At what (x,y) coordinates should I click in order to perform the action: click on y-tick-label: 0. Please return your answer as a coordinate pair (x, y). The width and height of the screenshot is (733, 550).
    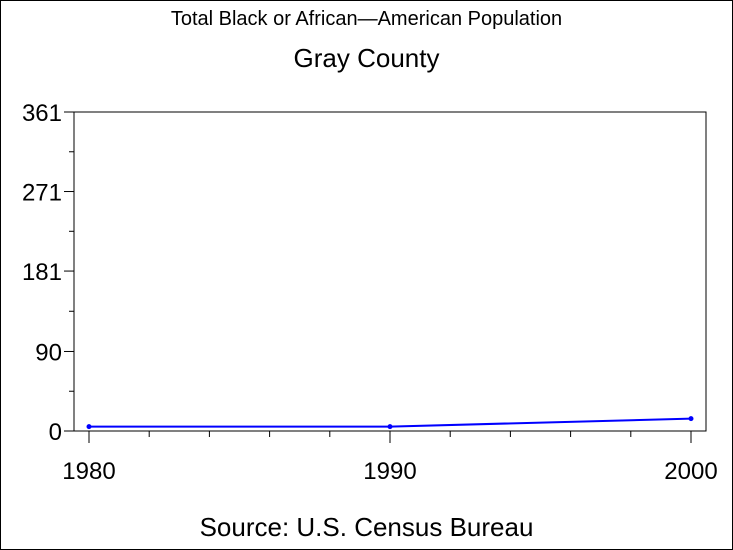
    Looking at the image, I should click on (55, 432).